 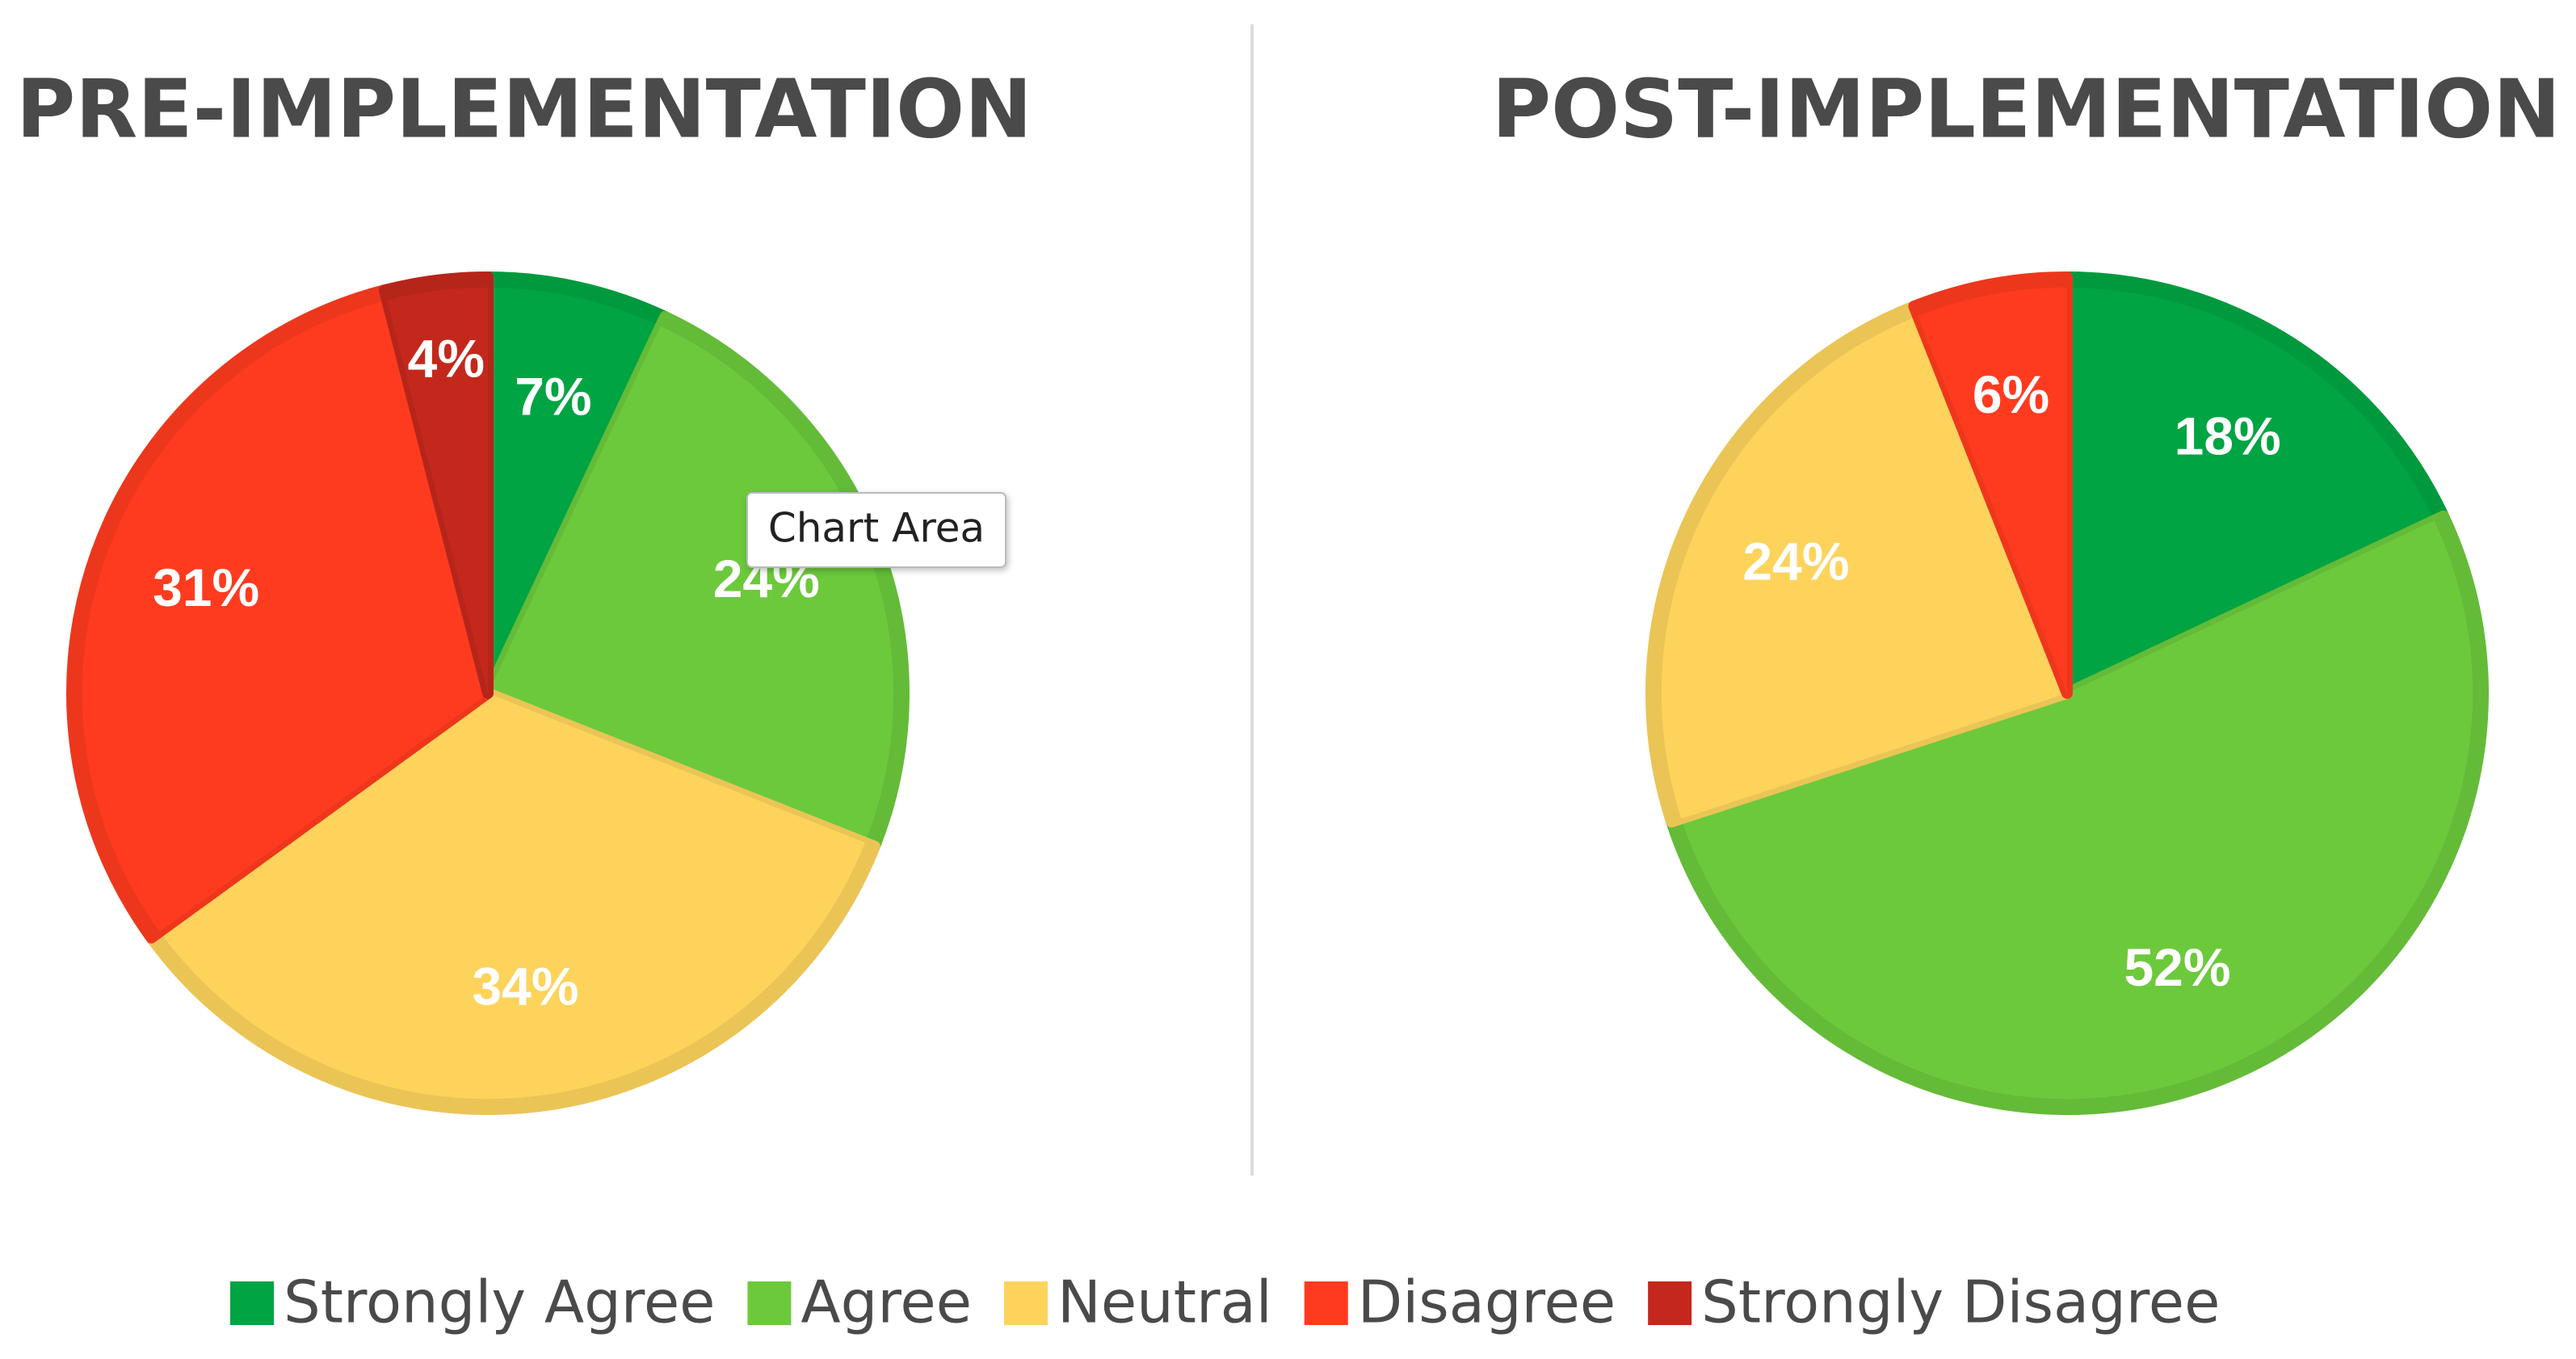 What do you see at coordinates (2026, 108) in the screenshot?
I see `chart-title: POST-IMPLEMENTATION` at bounding box center [2026, 108].